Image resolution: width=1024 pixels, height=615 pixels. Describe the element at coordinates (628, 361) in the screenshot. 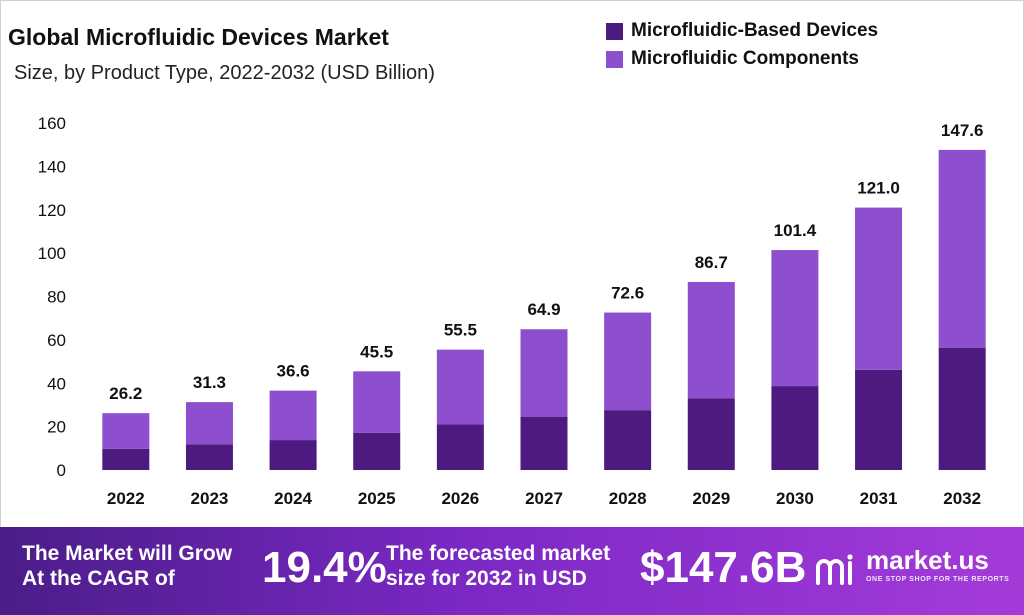

I see `bar-components-2028` at that location.